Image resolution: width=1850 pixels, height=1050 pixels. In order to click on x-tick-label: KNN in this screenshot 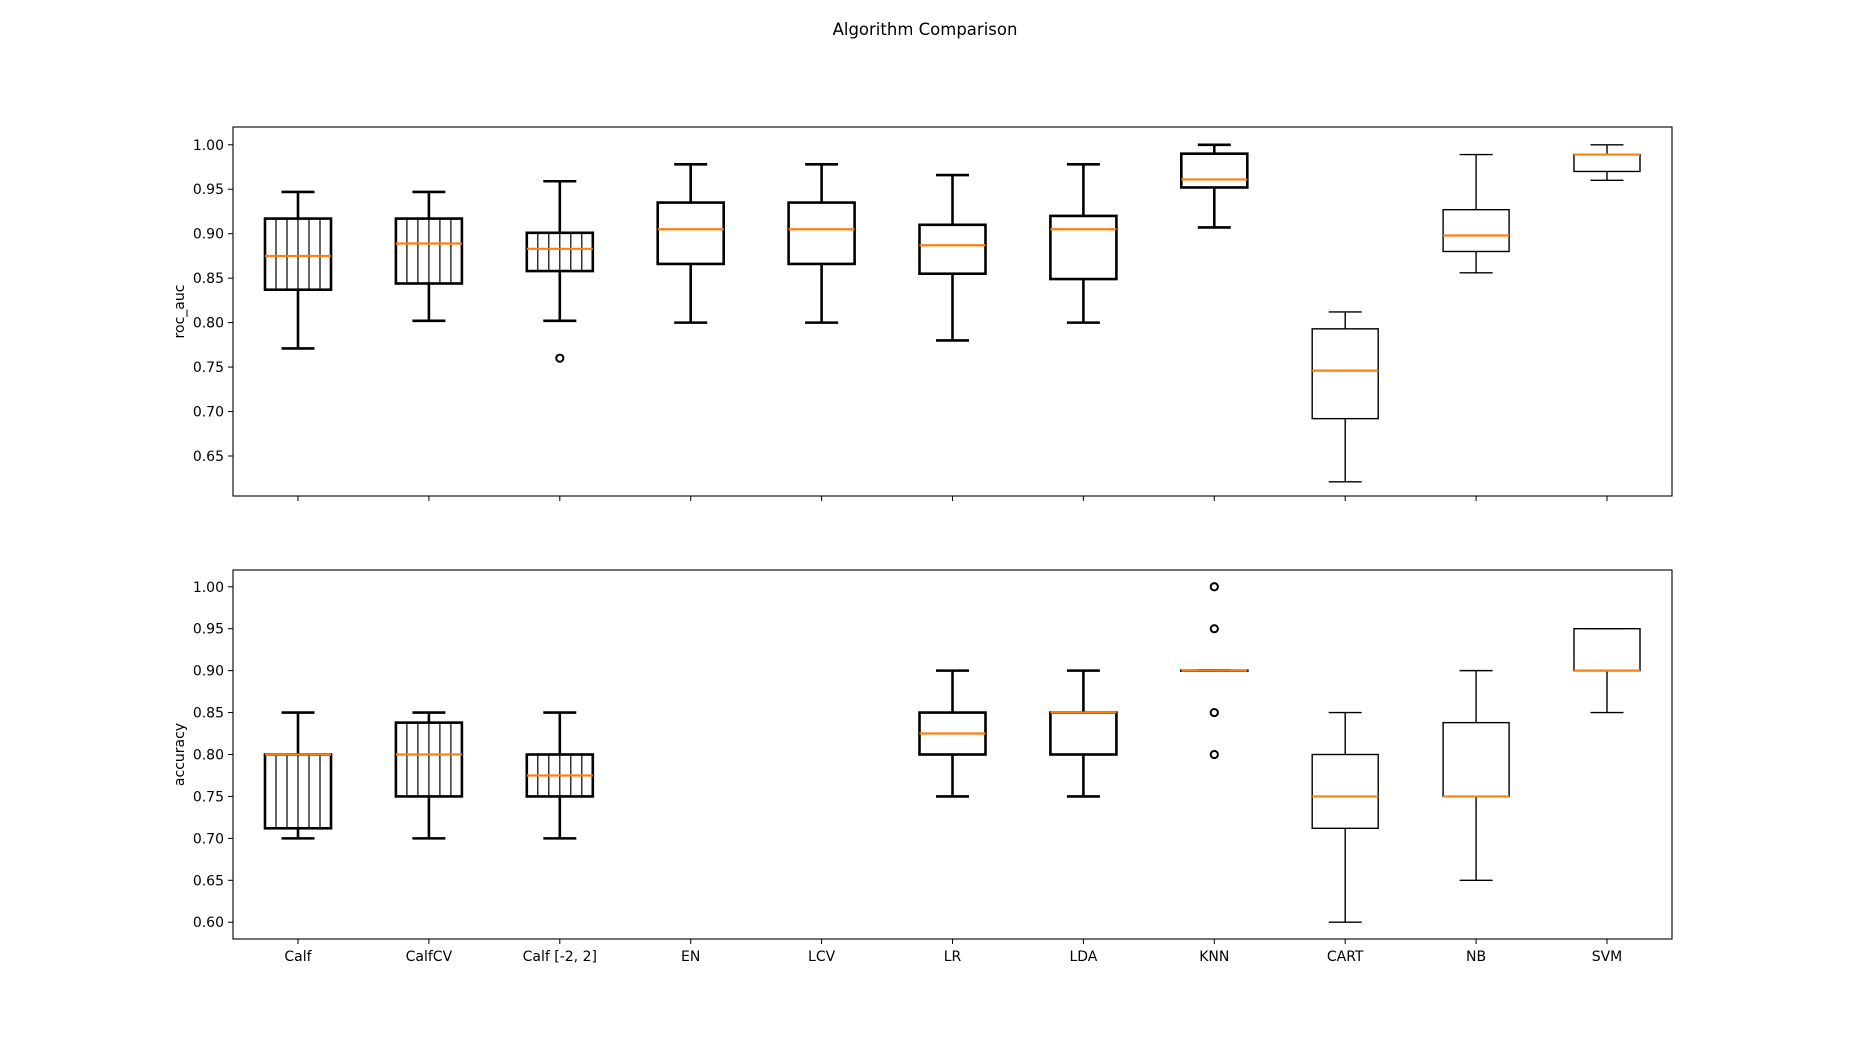, I will do `click(1214, 957)`.